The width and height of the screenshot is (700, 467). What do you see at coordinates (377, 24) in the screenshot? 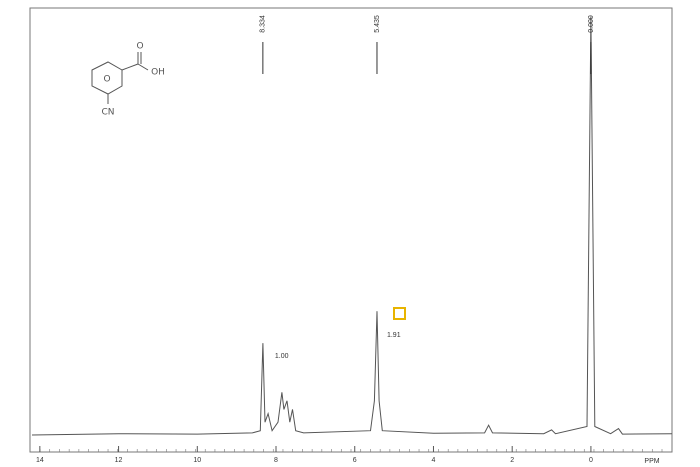
I see `peak-label: 5.435` at bounding box center [377, 24].